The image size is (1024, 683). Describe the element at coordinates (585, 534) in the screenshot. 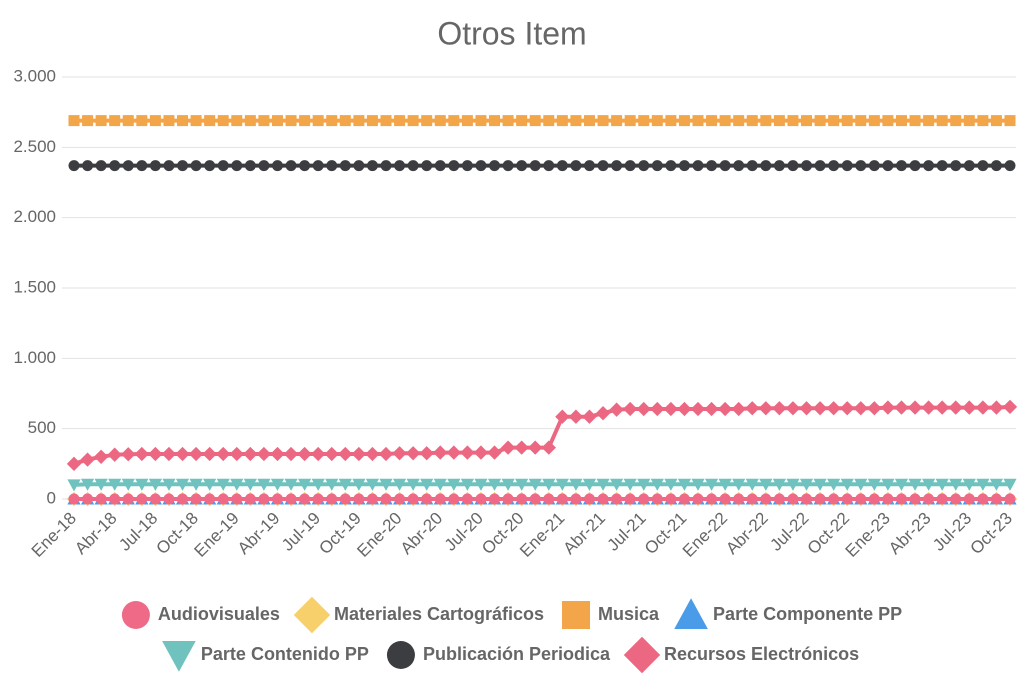

I see `x-tick-label: Abr-21` at that location.